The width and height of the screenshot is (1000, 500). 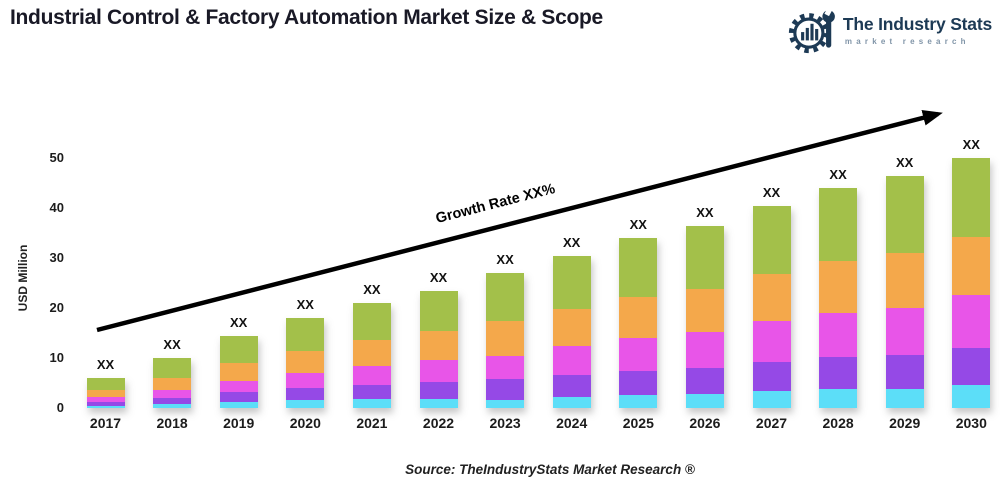 I want to click on bar-2023-segment-3-magenta, so click(x=505, y=367).